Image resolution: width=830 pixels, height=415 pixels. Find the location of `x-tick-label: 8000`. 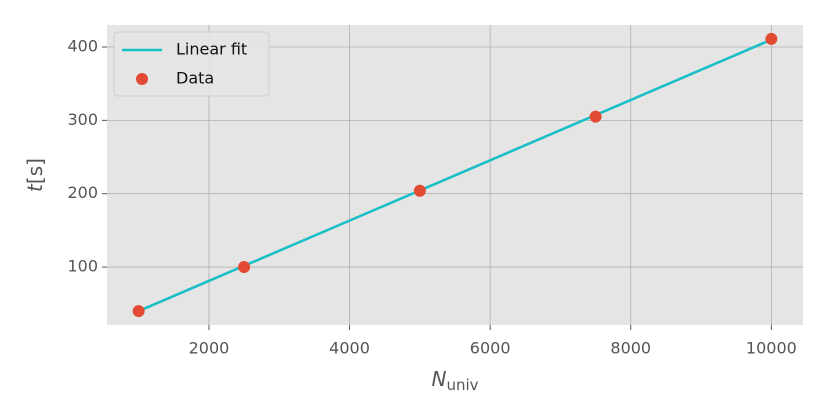

x-tick-label: 8000 is located at coordinates (630, 348).